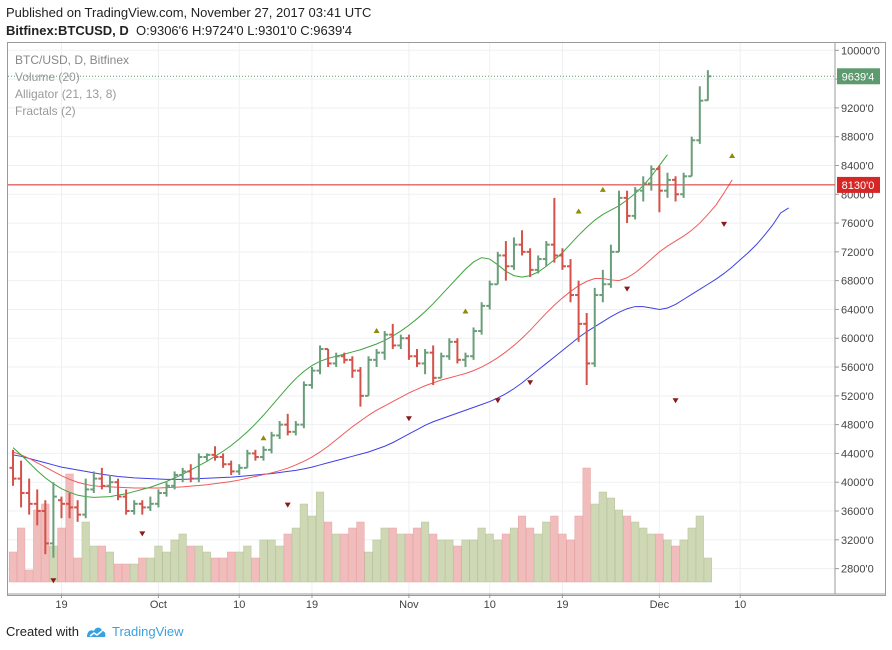 The image size is (892, 650). I want to click on footer: Created with TradingView, so click(95, 631).